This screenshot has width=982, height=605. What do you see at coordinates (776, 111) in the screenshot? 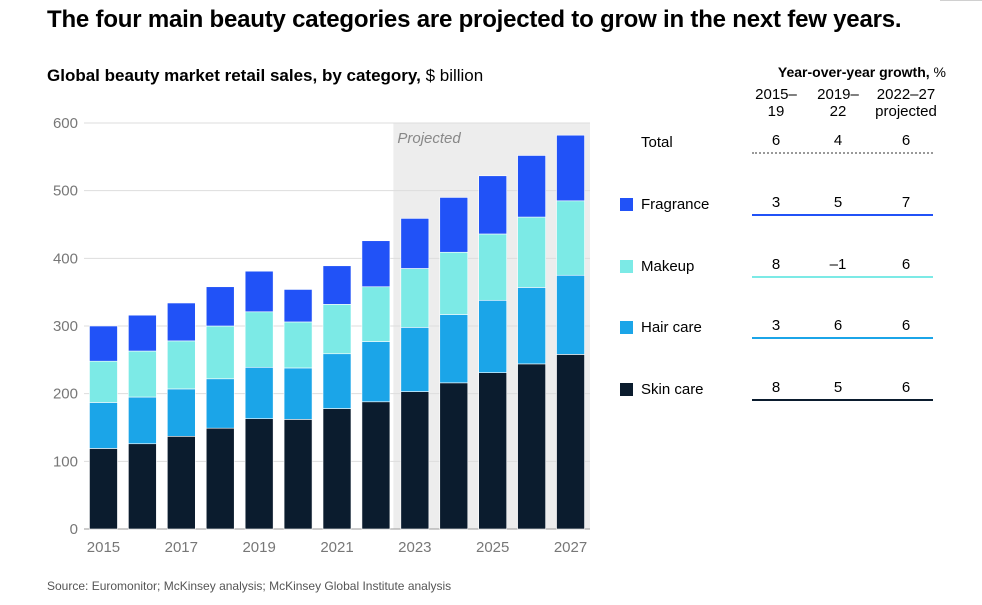
I see `growth-col-header-line2: 19` at bounding box center [776, 111].